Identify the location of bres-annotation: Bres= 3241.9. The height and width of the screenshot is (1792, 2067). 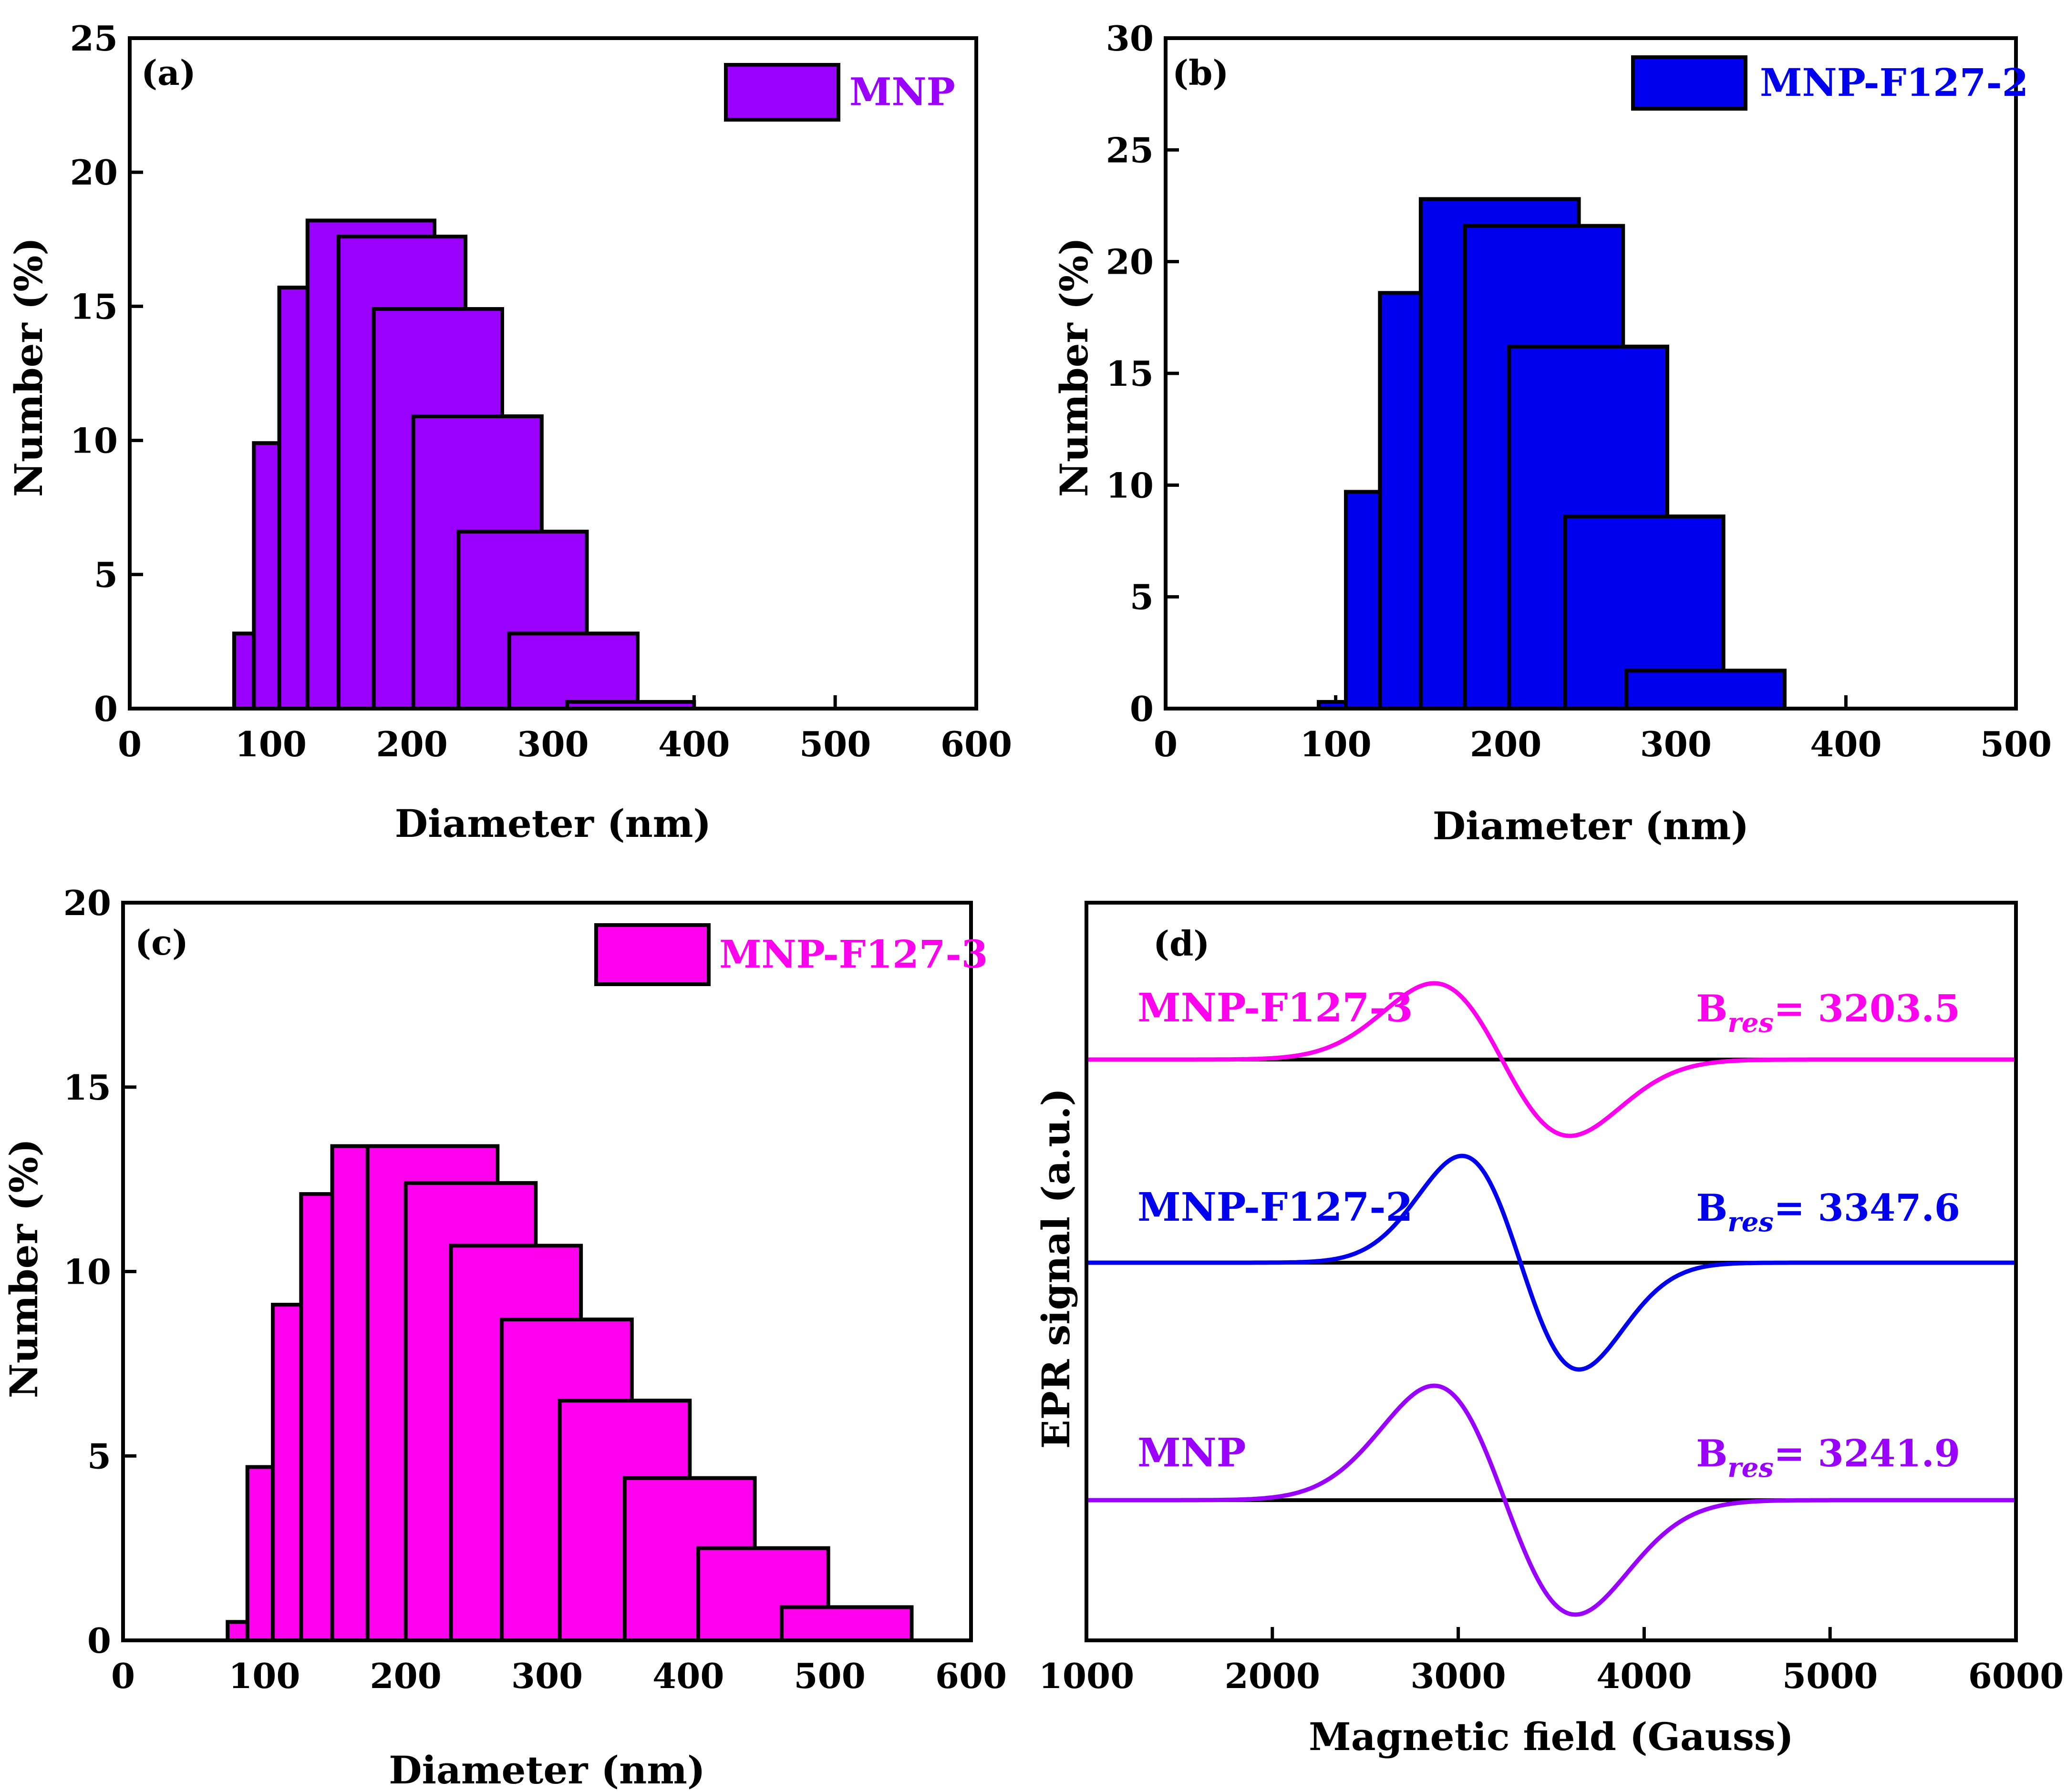
(1828, 1457).